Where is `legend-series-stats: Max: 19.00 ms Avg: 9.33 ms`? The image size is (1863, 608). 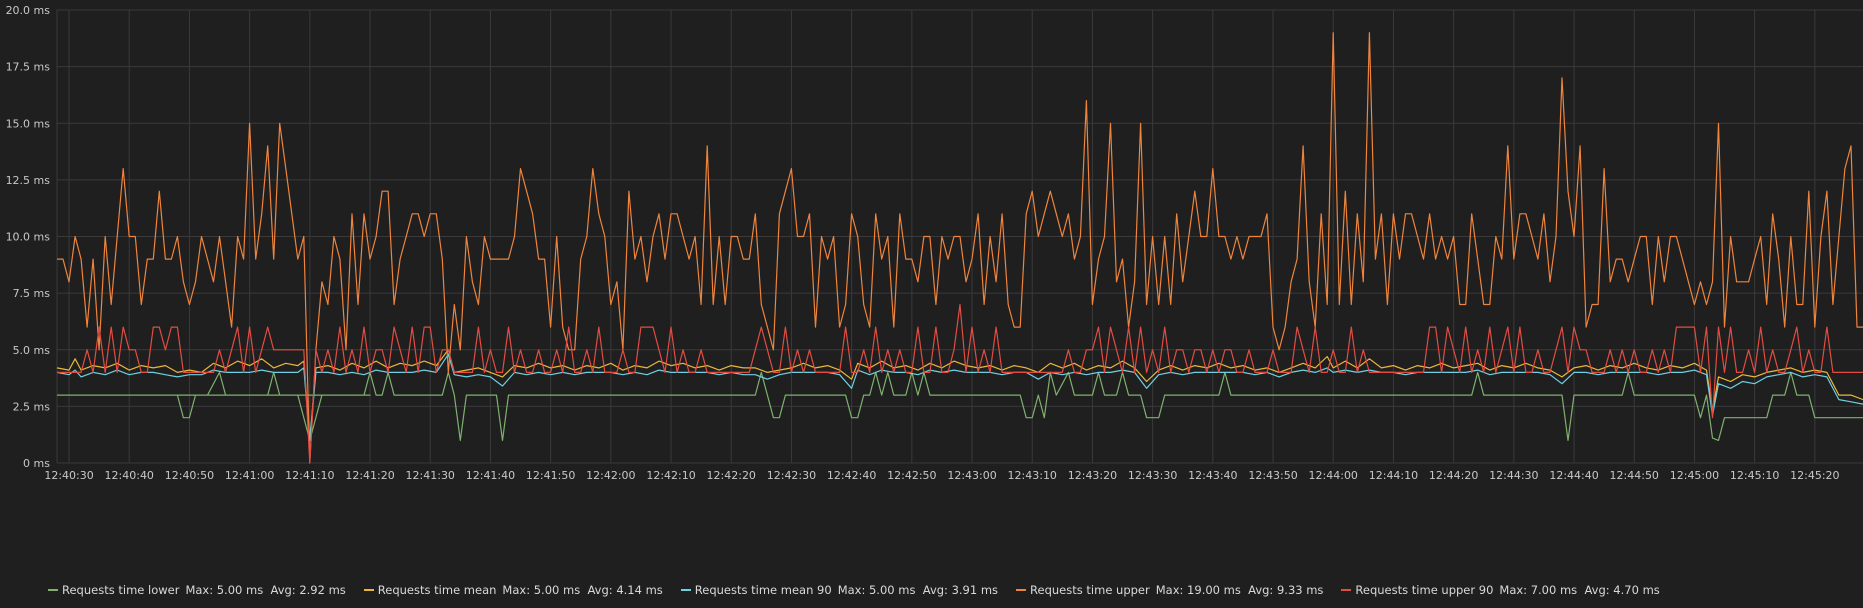
legend-series-stats: Max: 19.00 ms Avg: 9.33 ms is located at coordinates (1239, 590).